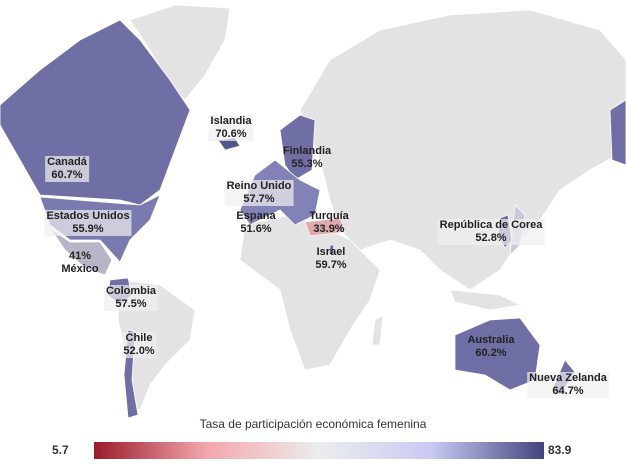 This screenshot has height=473, width=626. What do you see at coordinates (67, 169) in the screenshot?
I see `label-canada: Canadá 60.7%` at bounding box center [67, 169].